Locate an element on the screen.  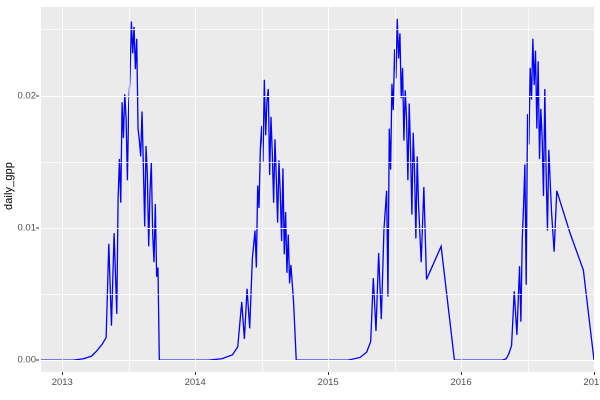
y-axis-tick-labels: 0.00 0.01 0.02 is located at coordinates (27, 186).